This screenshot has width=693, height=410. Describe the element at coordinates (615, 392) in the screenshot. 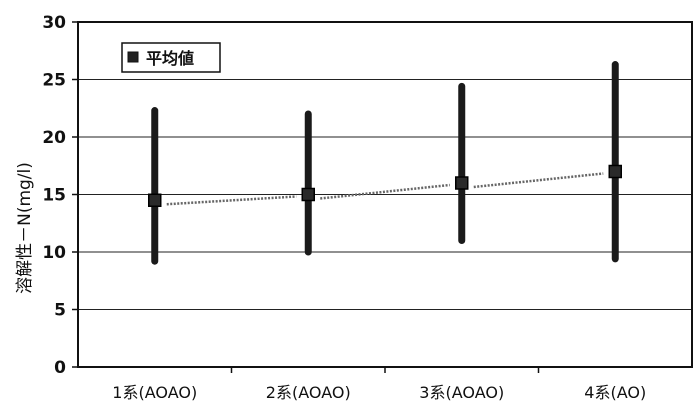

I see `category-label: 4系(AO)` at that location.